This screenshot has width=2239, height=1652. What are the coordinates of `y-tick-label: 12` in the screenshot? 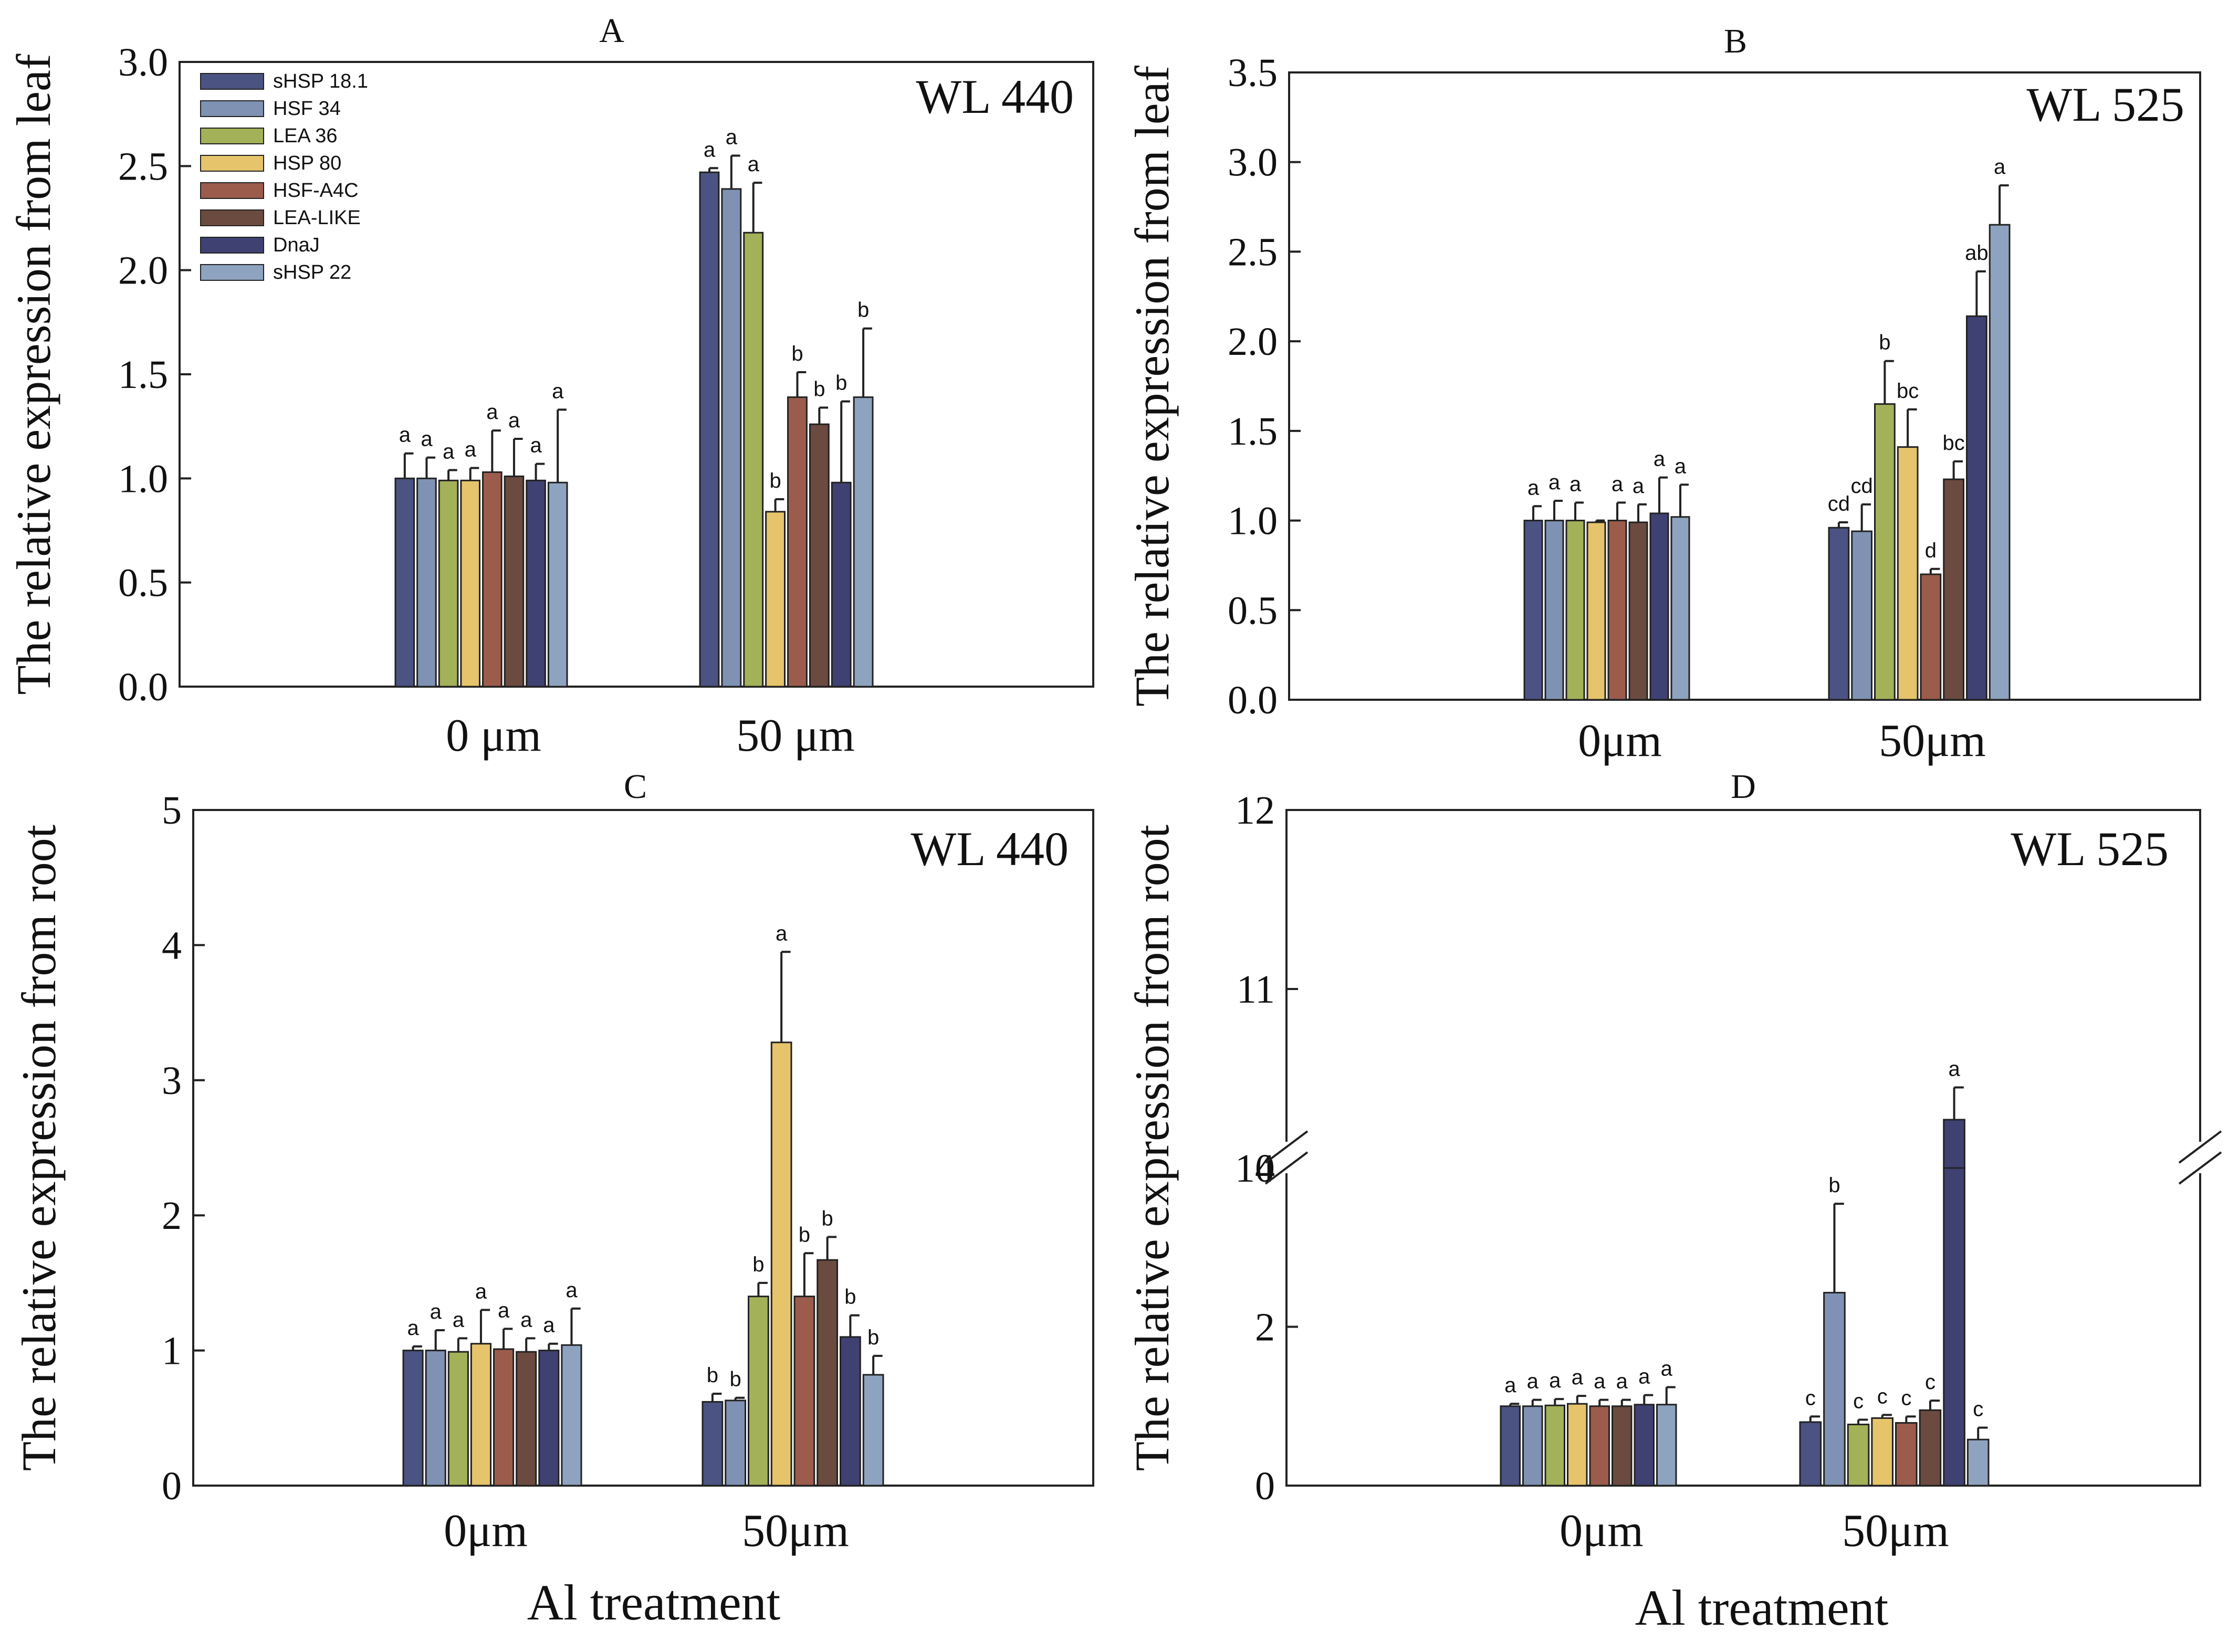 It's located at (1255, 810).